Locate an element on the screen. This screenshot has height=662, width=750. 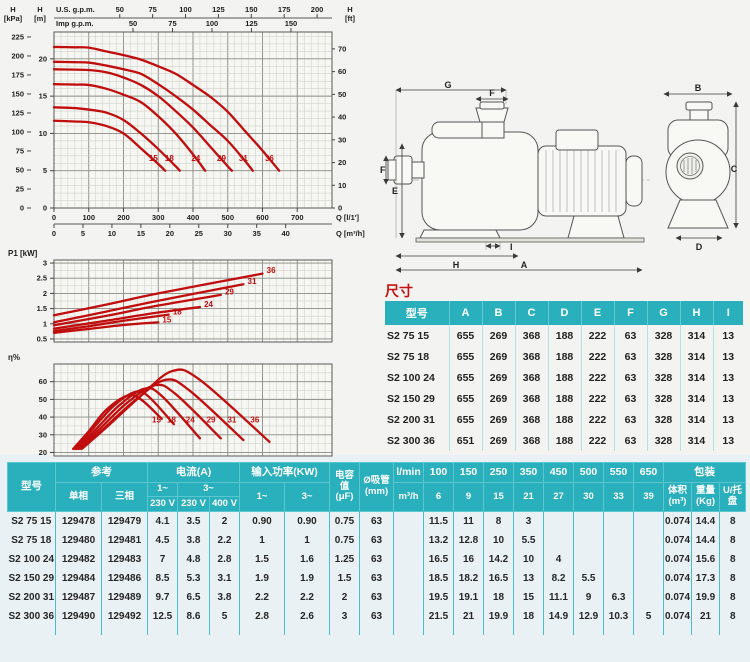
svg-text: 0 is located at coordinates (340, 208).